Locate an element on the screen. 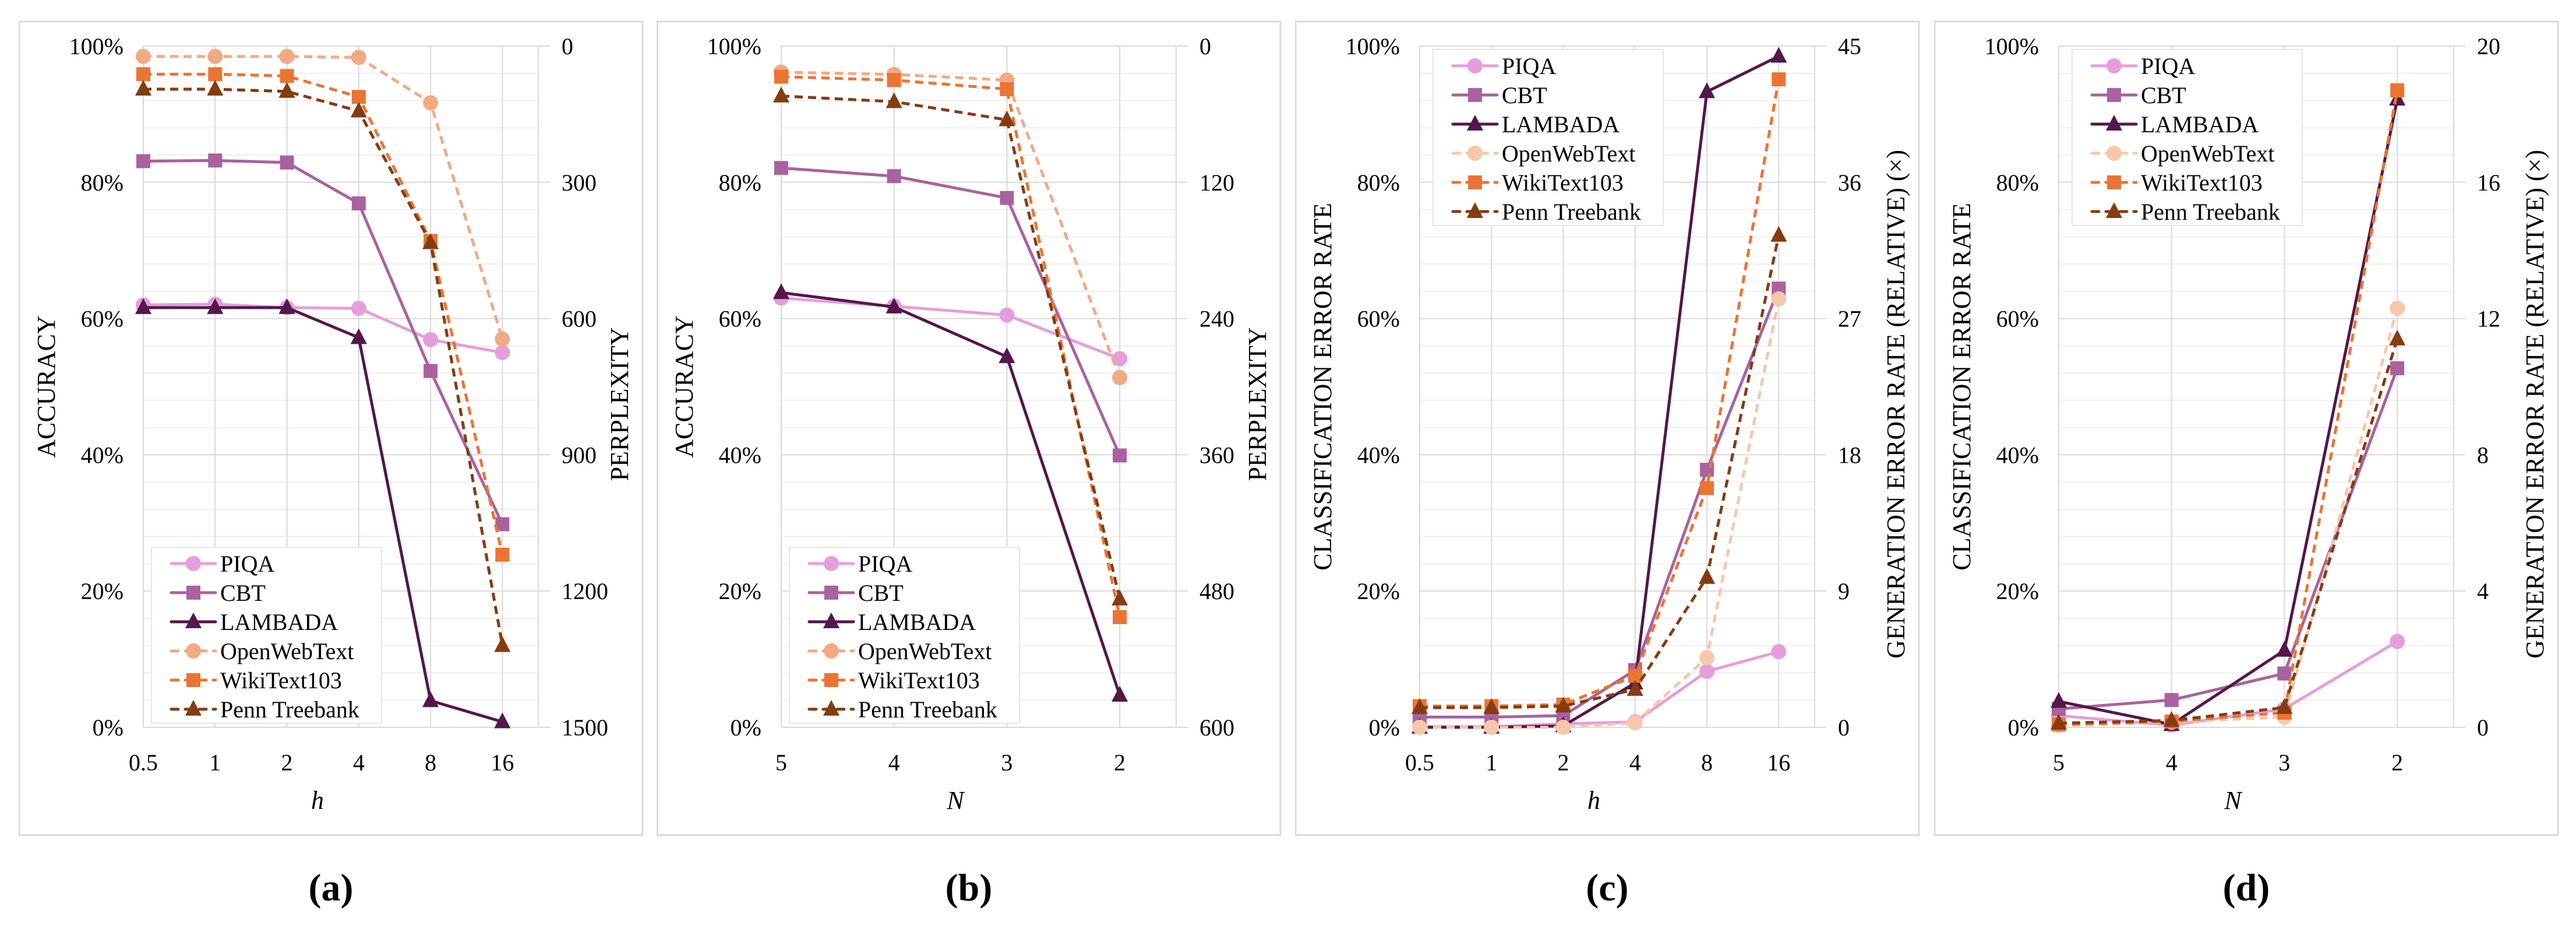 This screenshot has width=2576, height=926. legend-item-piqa: PIQA is located at coordinates (2142, 66).